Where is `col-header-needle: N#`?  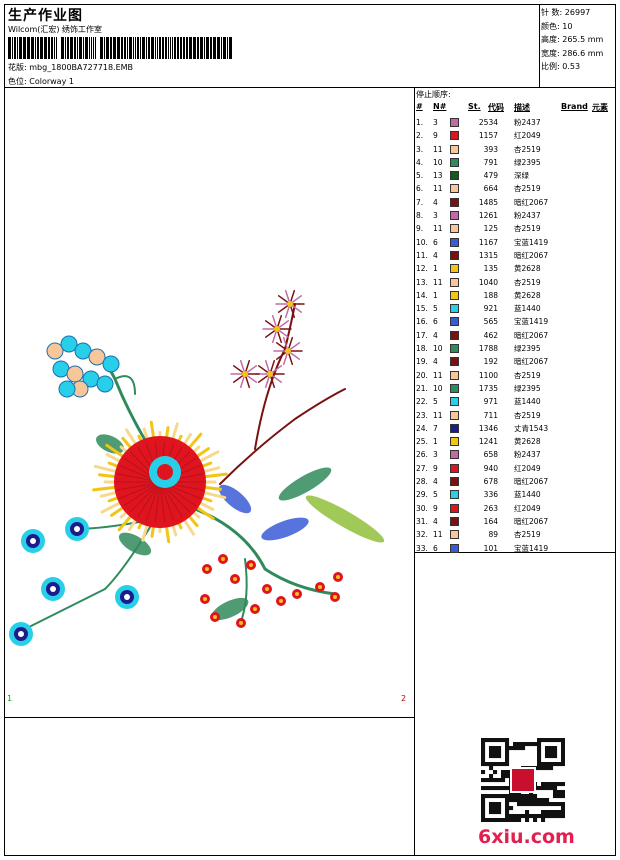 col-header-needle: N# is located at coordinates (440, 106).